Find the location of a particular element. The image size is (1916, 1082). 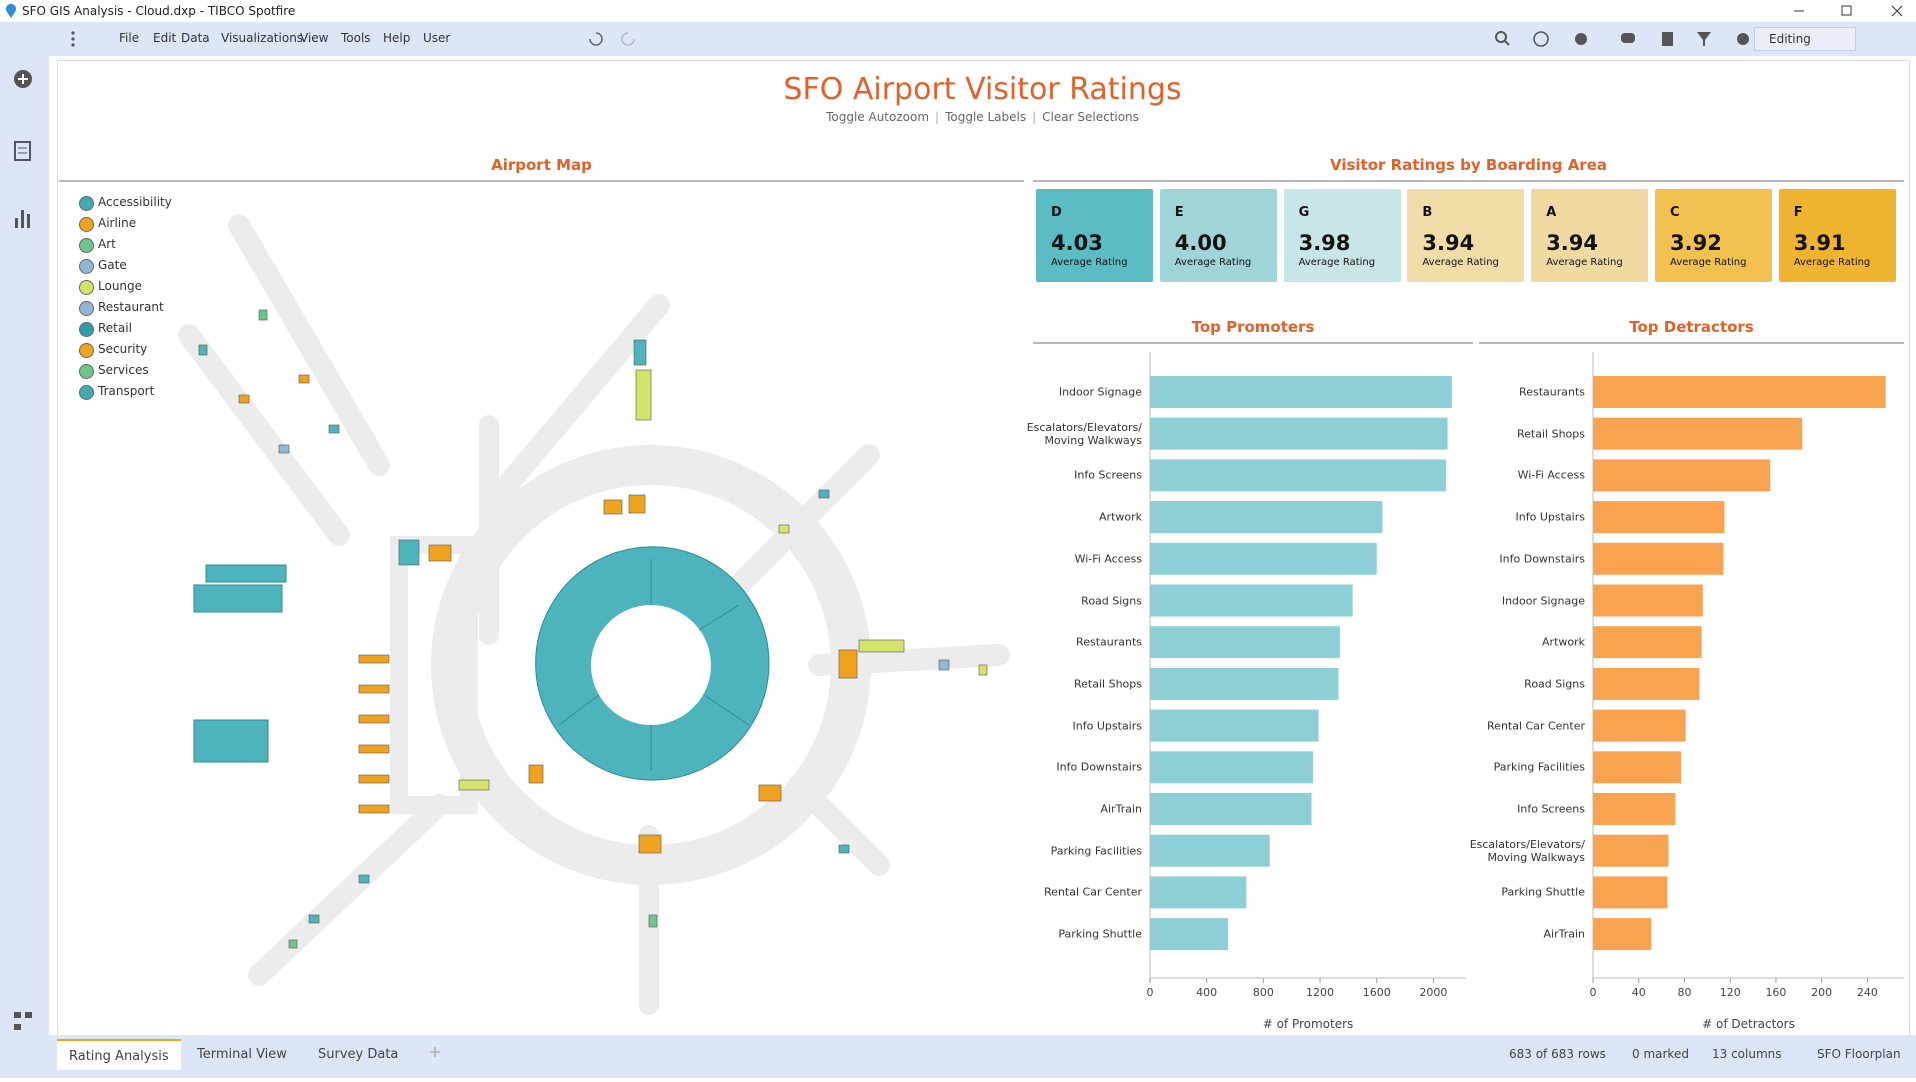

mode-dropdown: Editing is located at coordinates (1805, 39).